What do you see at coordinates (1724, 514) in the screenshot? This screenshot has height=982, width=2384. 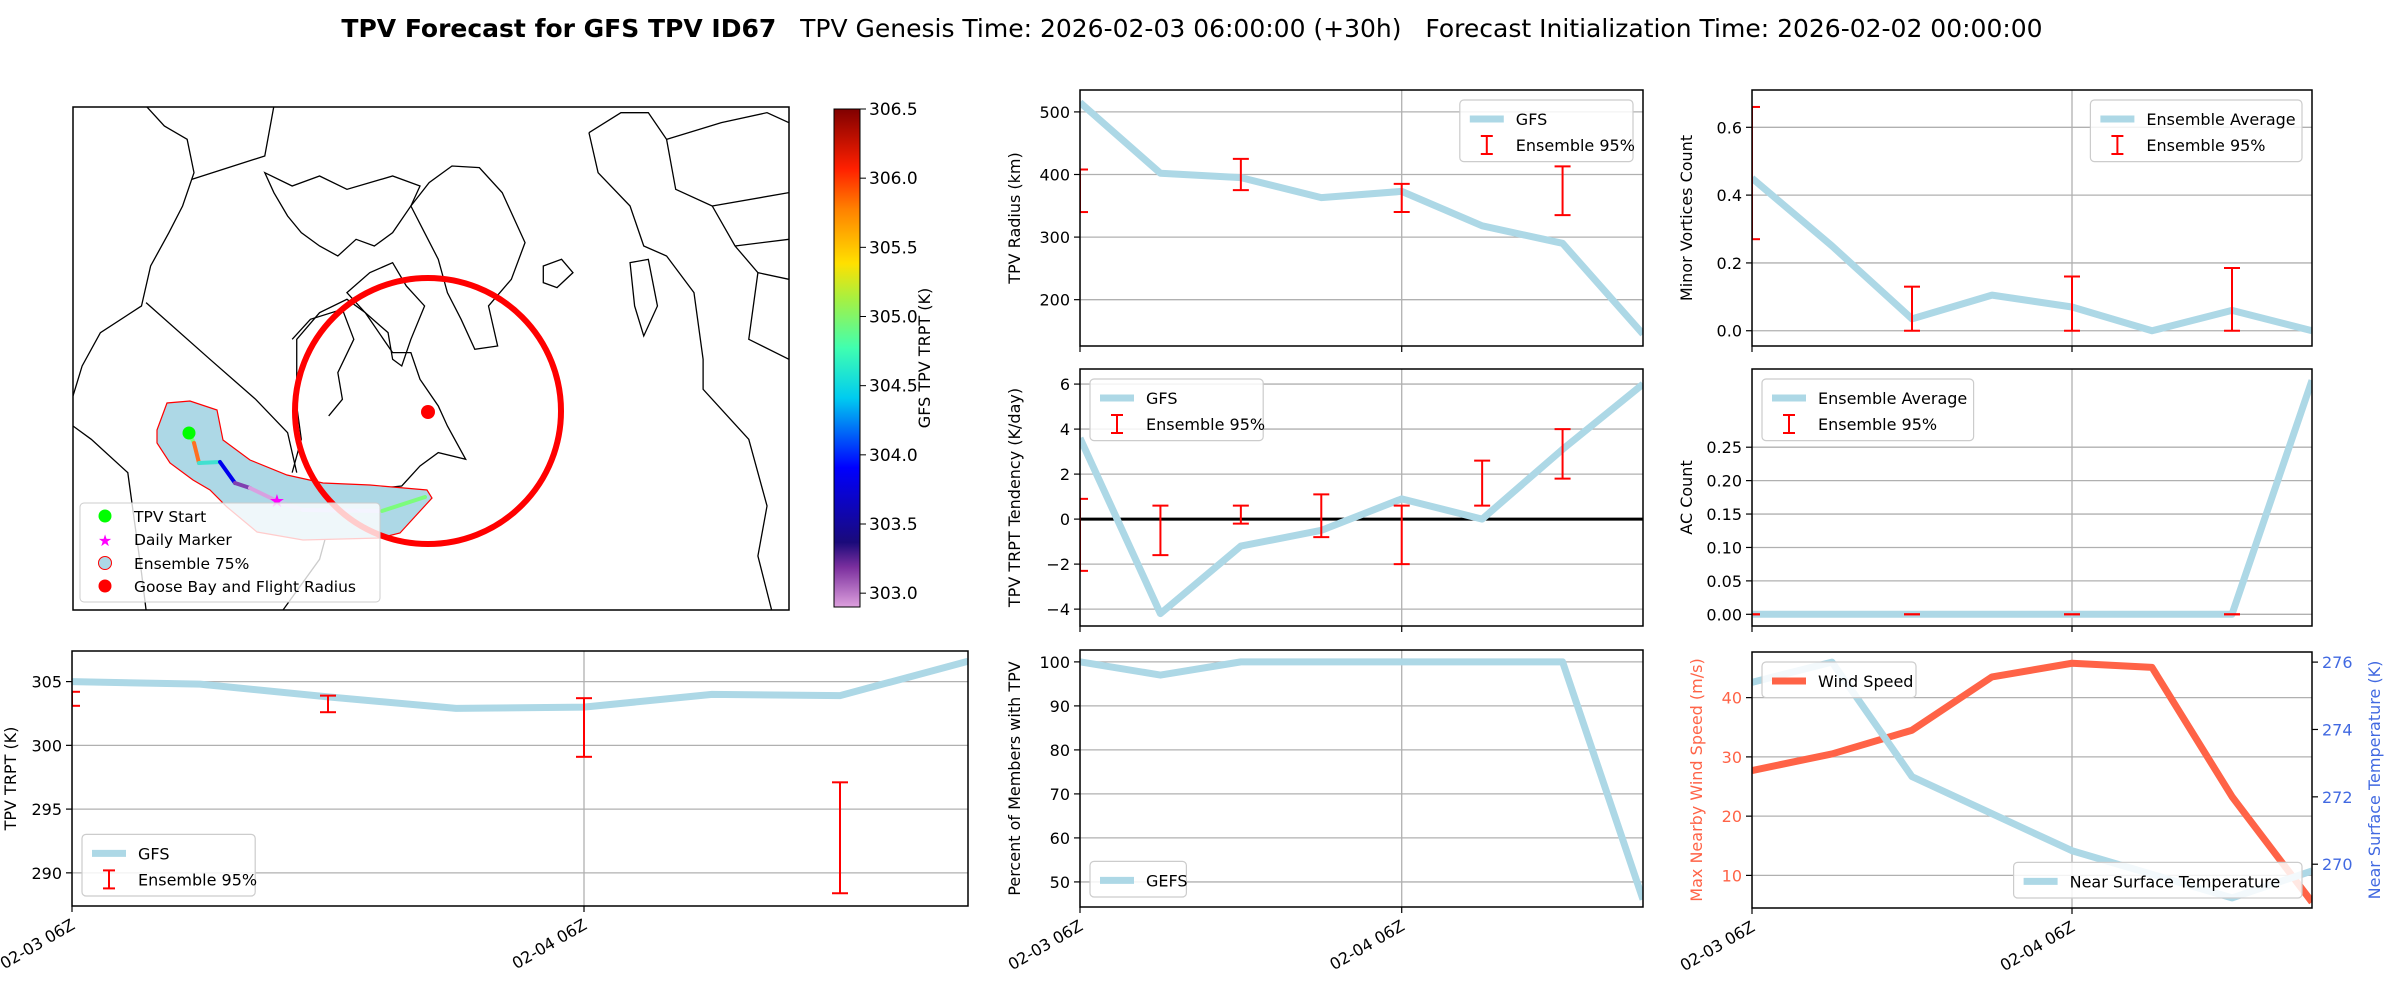 I see `y-tick-label: 0.15` at bounding box center [1724, 514].